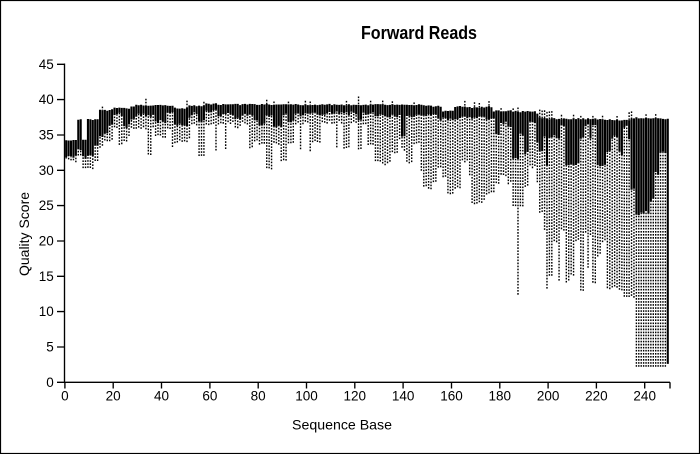 The width and height of the screenshot is (700, 459). I want to click on svg-text: 240, so click(644, 395).